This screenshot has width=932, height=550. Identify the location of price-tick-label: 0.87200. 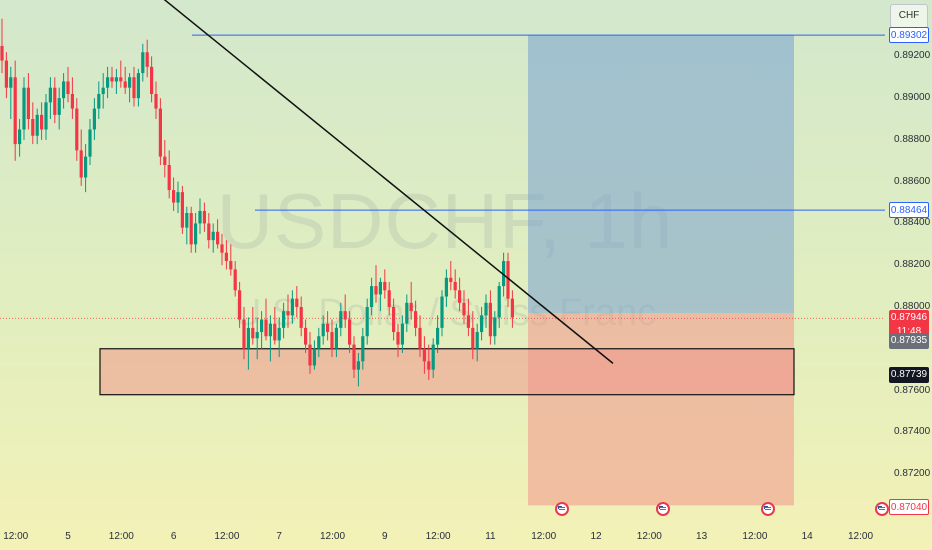
(912, 474).